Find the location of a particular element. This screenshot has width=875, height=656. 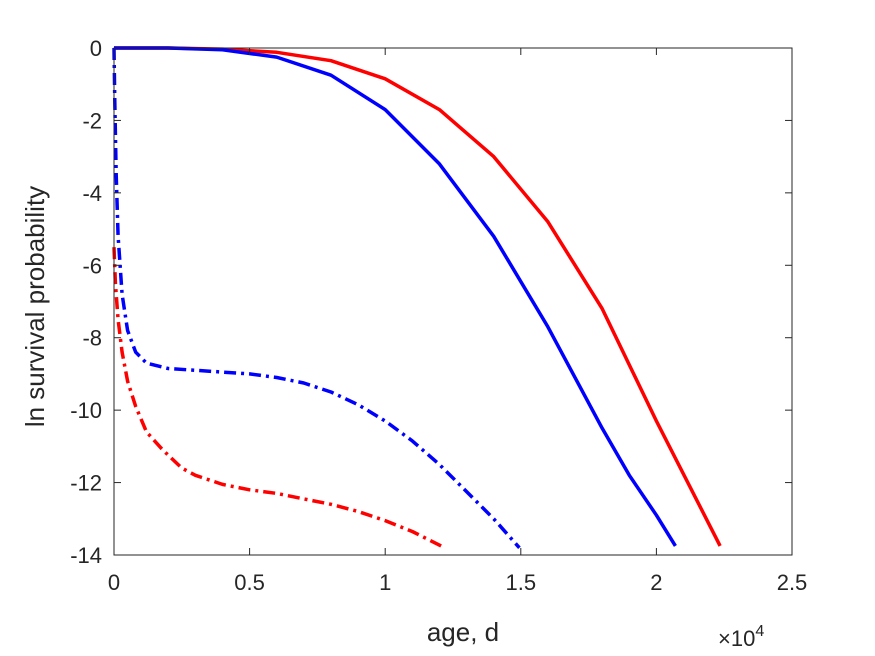

y-tick-label: -12 is located at coordinates (86, 483).